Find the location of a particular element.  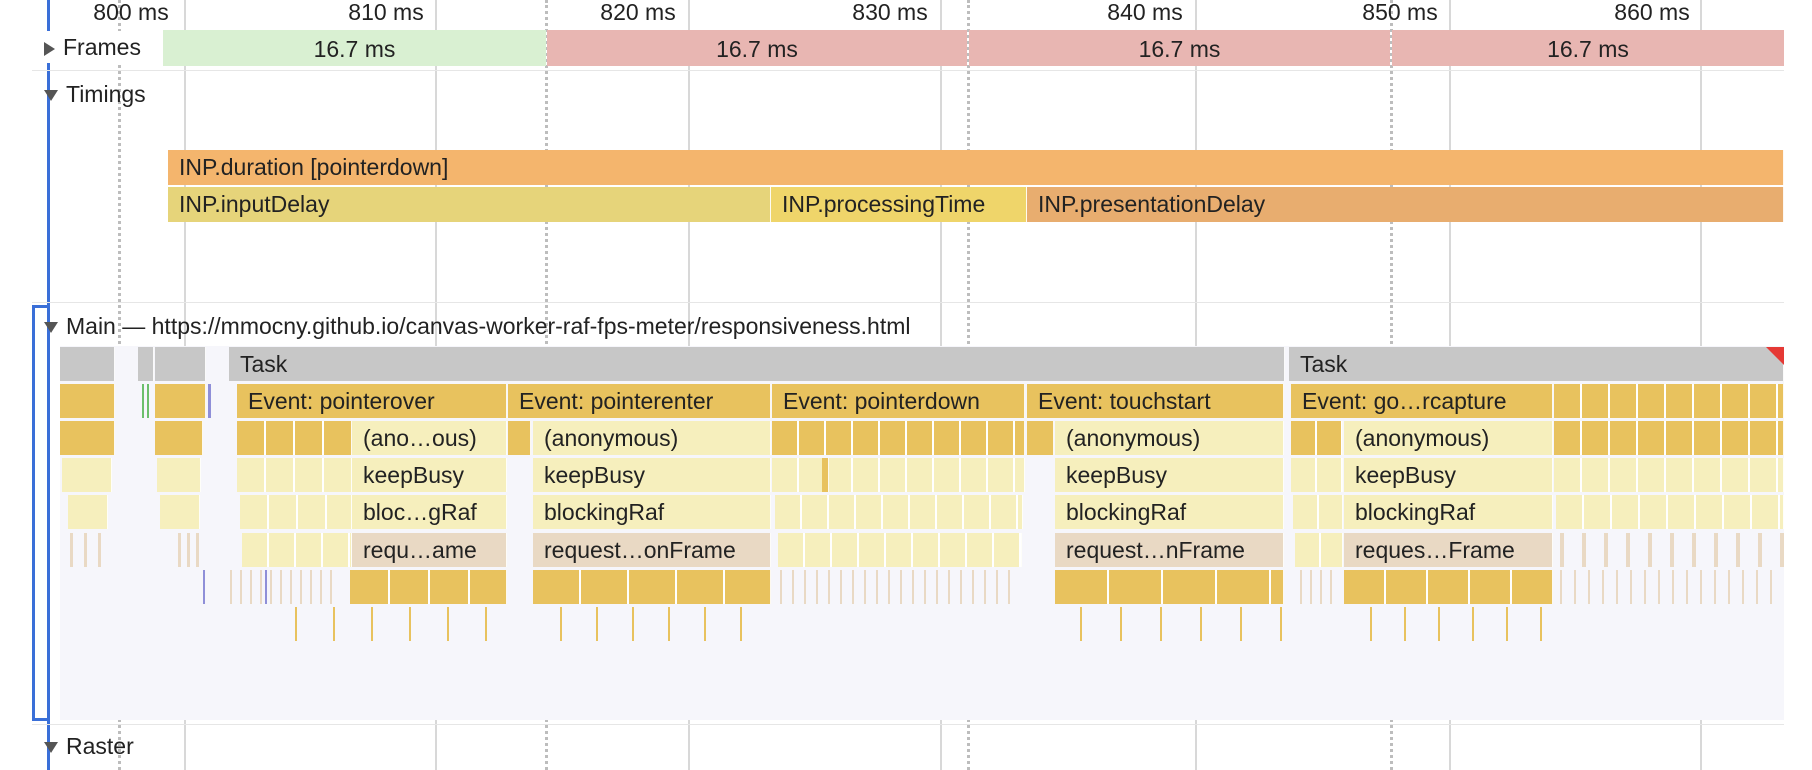

expand-arrow-icon is located at coordinates (49, 48).